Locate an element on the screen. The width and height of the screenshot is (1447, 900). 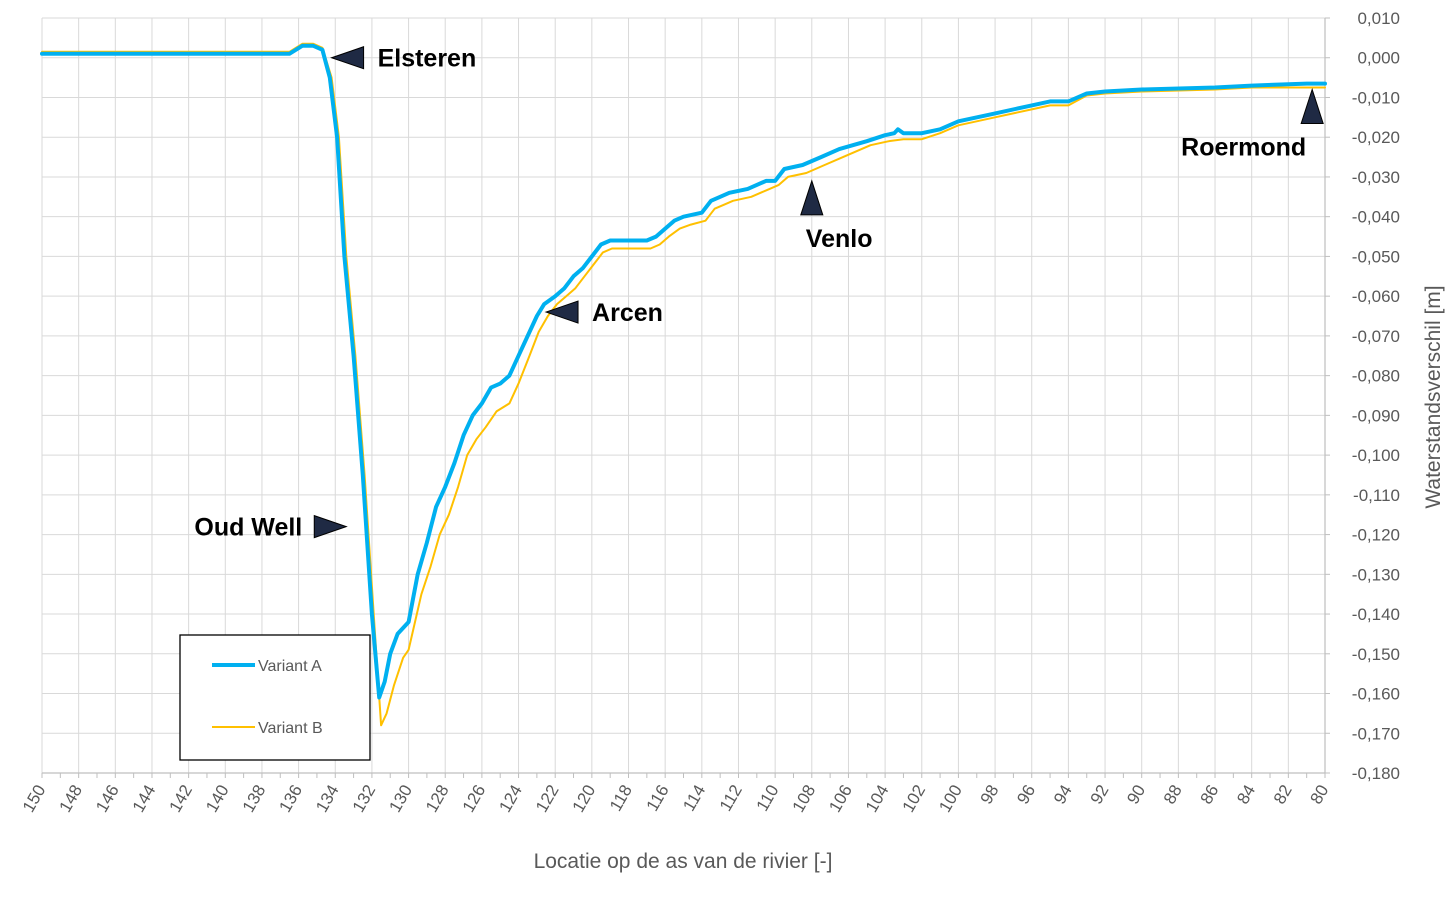
y-tick-label: -0,060 is located at coordinates (1376, 296).